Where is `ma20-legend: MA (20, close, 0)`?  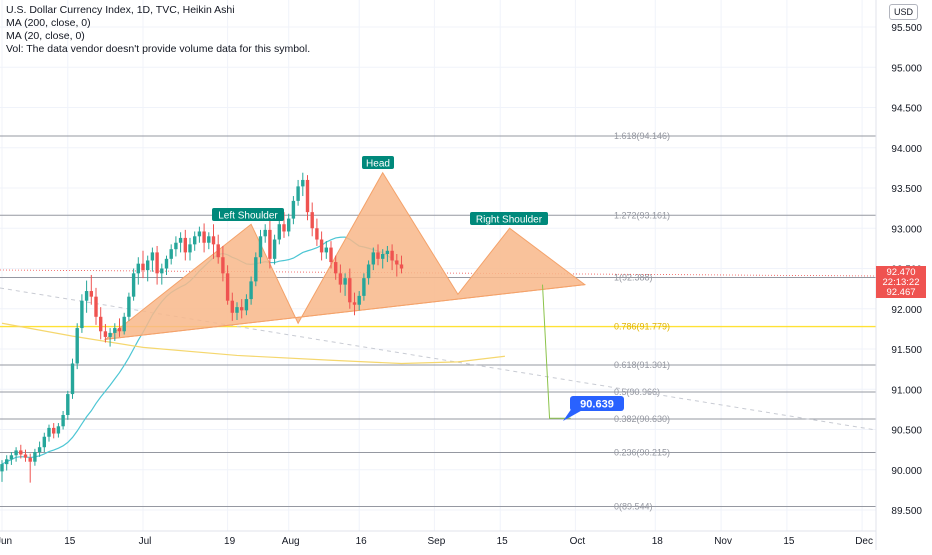 ma20-legend: MA (20, close, 0) is located at coordinates (45, 36).